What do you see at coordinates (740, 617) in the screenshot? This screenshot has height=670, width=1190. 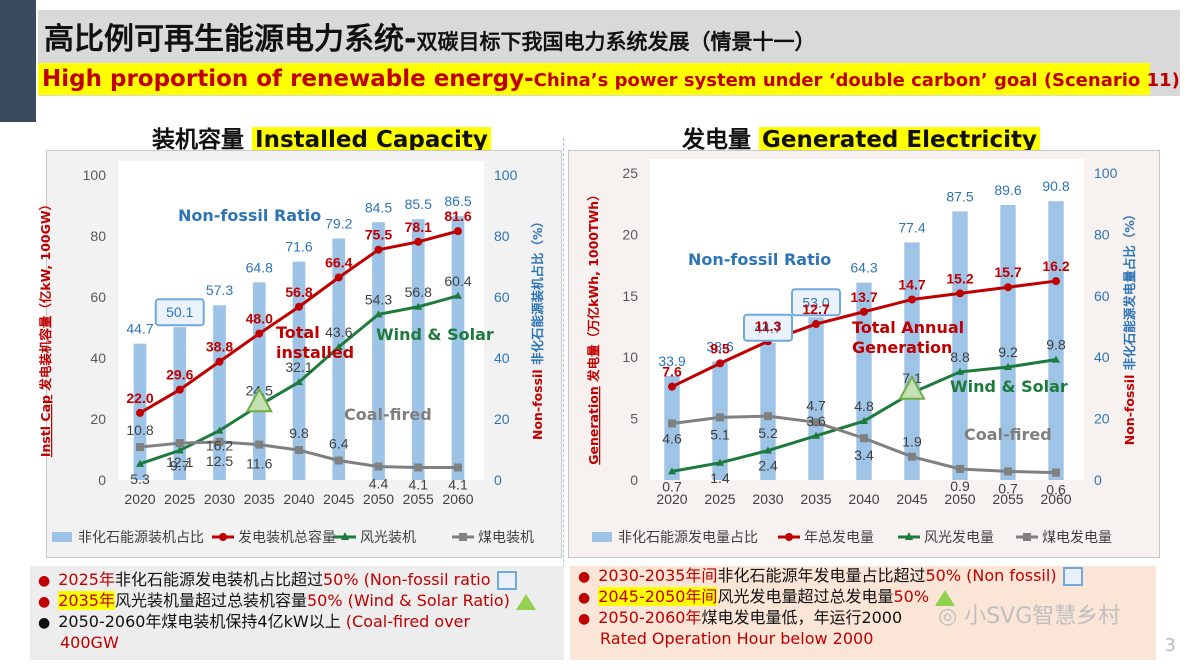 I see `right-note-3: ● 2050-2060年煤电发电量低，年运行2000` at bounding box center [740, 617].